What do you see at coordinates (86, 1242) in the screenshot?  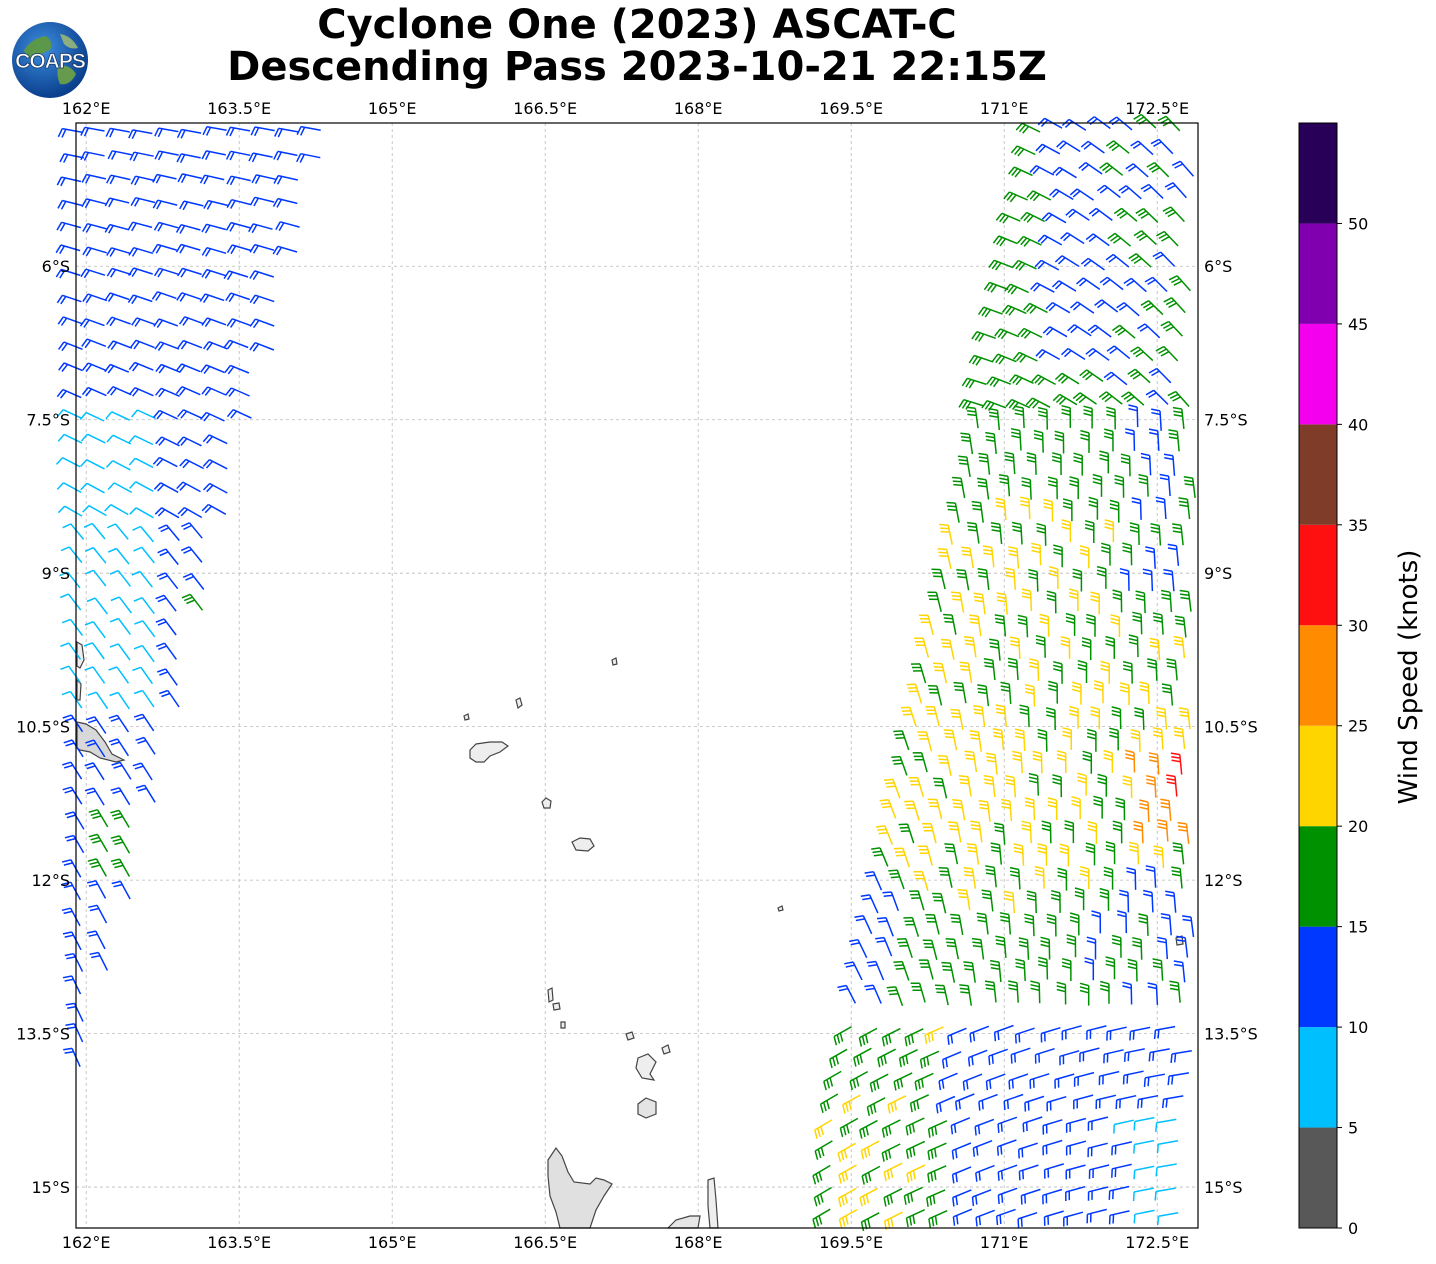 I see `lon-tick-label-bottom: 162°E` at bounding box center [86, 1242].